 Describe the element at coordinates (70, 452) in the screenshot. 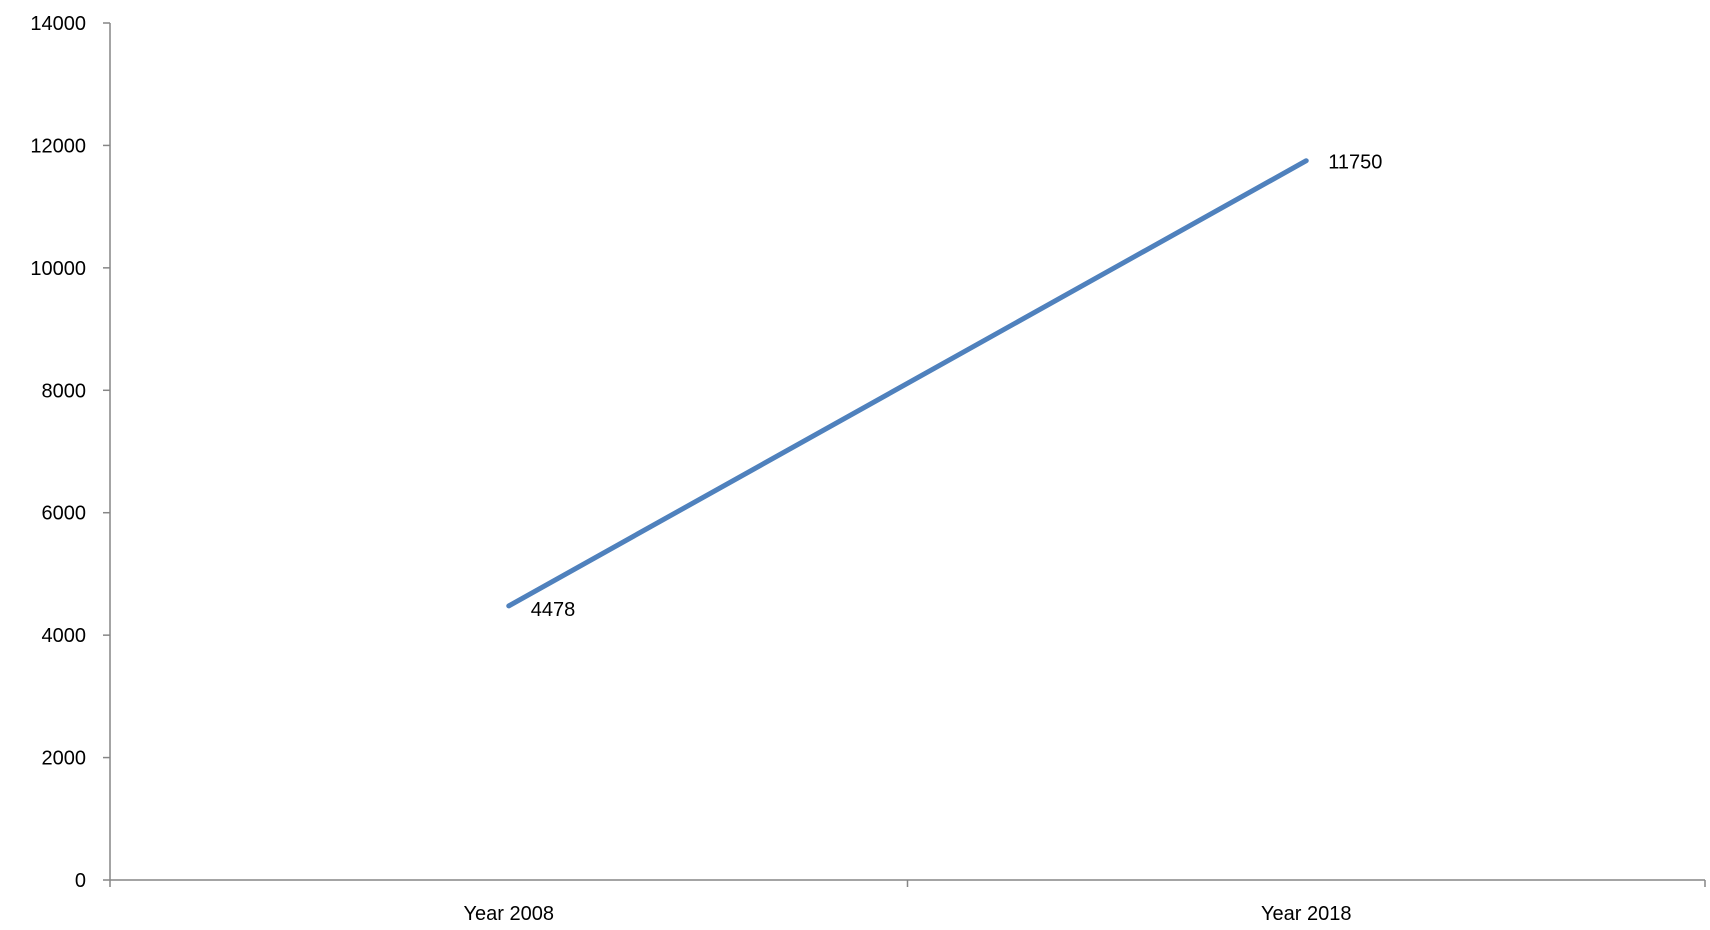

I see `y-axis: 0 2000 4000 6000 8000 10000 12000 14000` at that location.